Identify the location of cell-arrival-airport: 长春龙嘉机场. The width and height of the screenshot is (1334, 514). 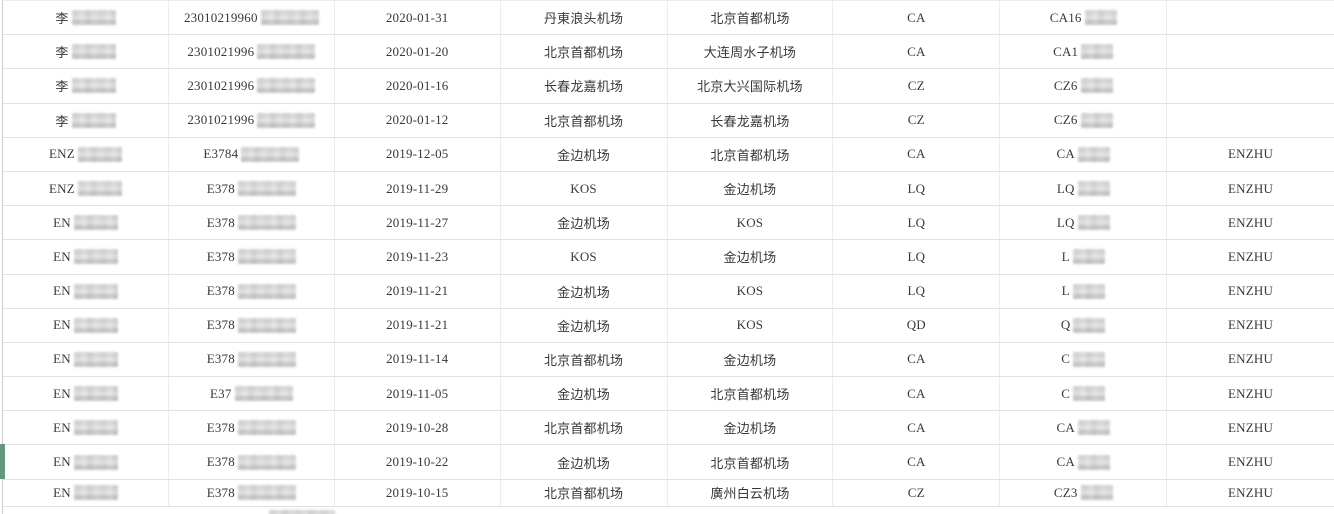
(751, 120).